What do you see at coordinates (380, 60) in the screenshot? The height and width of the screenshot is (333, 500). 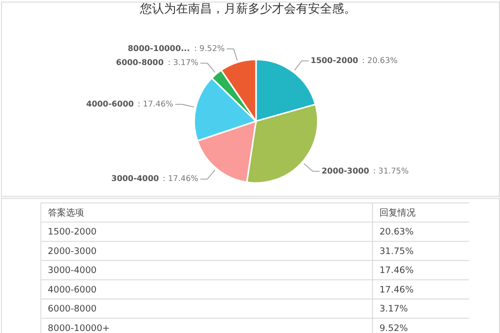 I see `data-label: : 20.63%` at bounding box center [380, 60].